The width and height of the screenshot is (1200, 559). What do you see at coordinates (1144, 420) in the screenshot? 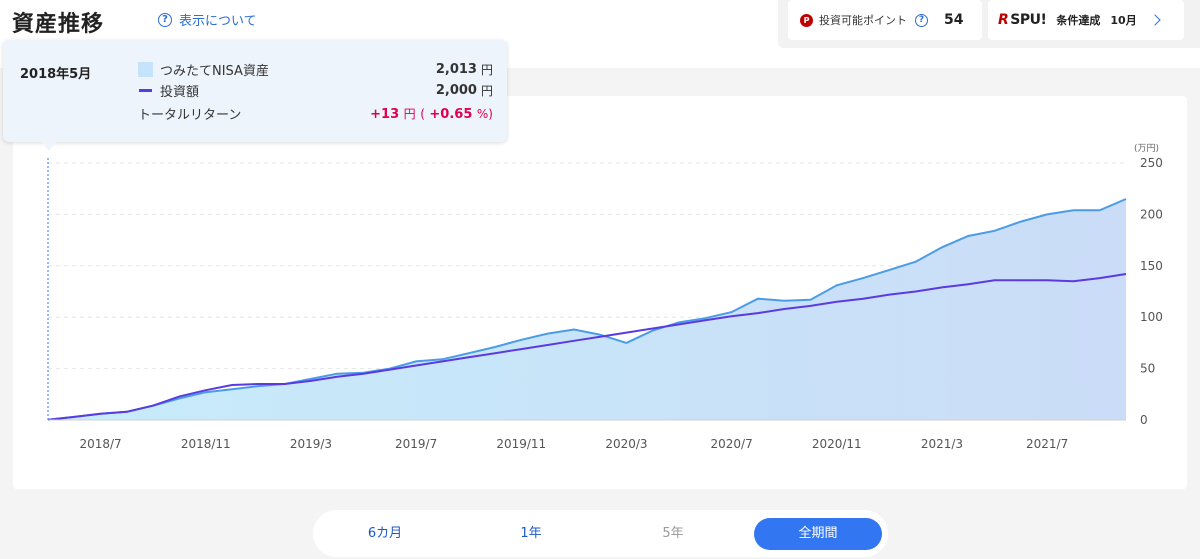
I see `y-tick-label-0: 0` at bounding box center [1144, 420].